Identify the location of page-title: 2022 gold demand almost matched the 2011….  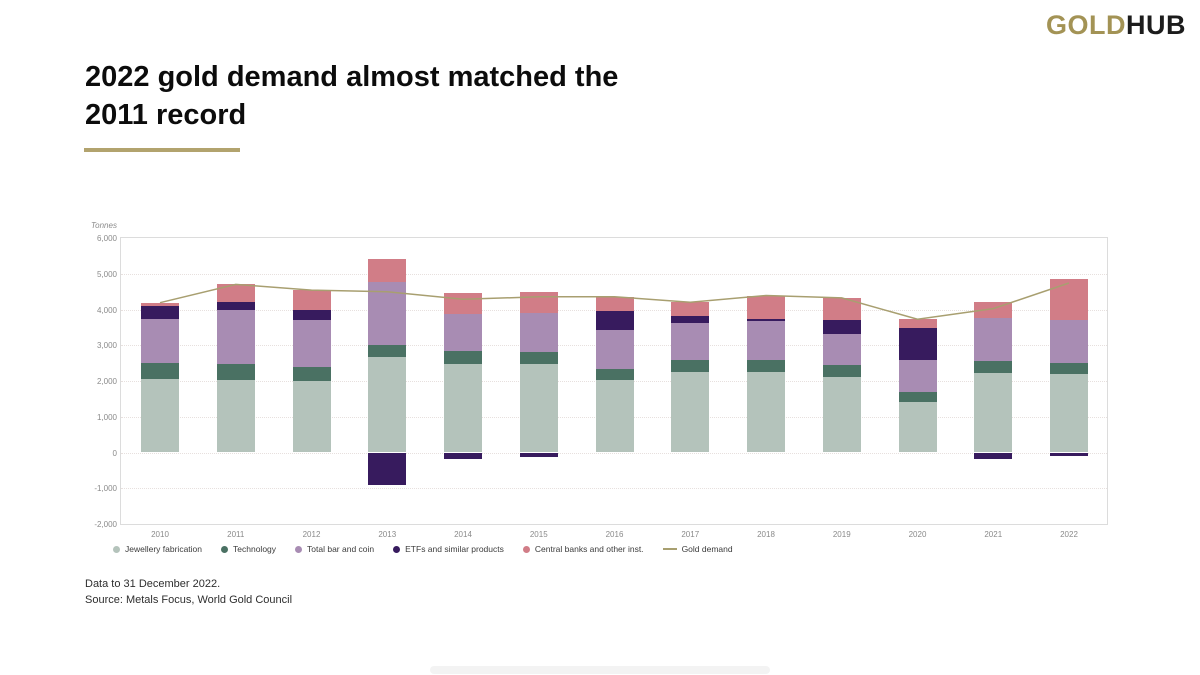
(351, 96).